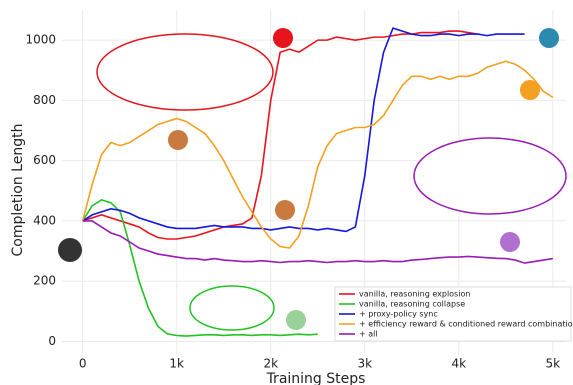  I want to click on y-tick-label: 600, so click(44, 160).